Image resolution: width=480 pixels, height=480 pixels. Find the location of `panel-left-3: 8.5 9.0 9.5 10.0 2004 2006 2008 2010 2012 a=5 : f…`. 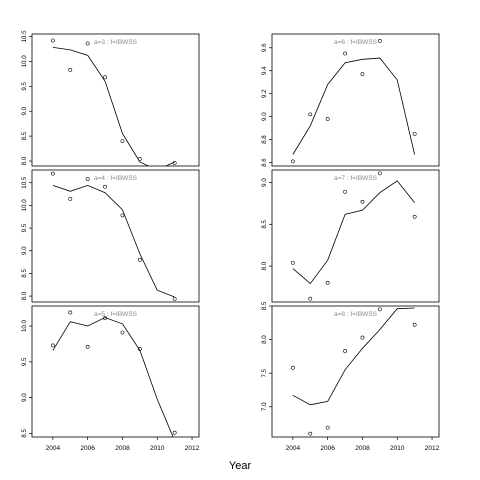

panel-left-3: 8.5 9.0 9.5 10.0 2004 2006 2008 2010 2012 a=5 : f… is located at coordinates (110, 378).